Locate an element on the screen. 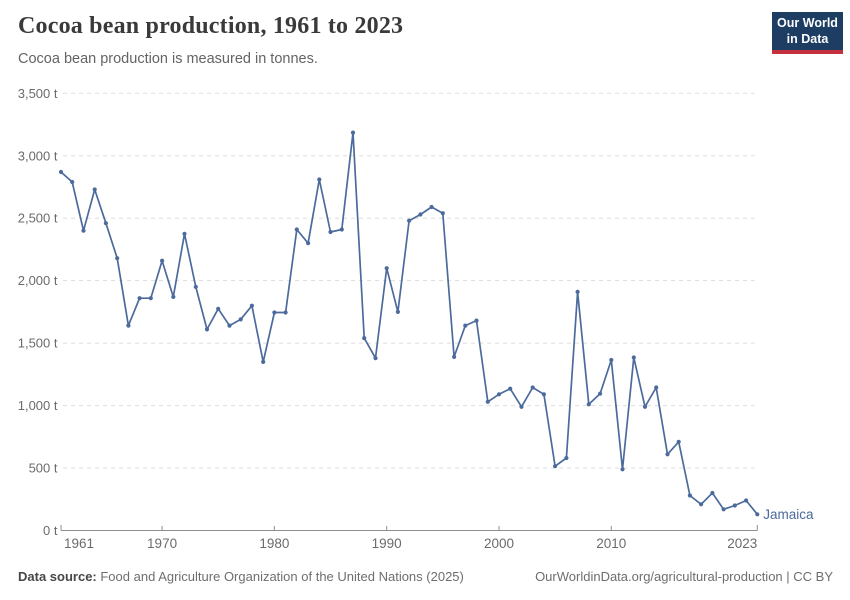 The height and width of the screenshot is (600, 850). y-tick-label: 2,500 t is located at coordinates (38, 218).